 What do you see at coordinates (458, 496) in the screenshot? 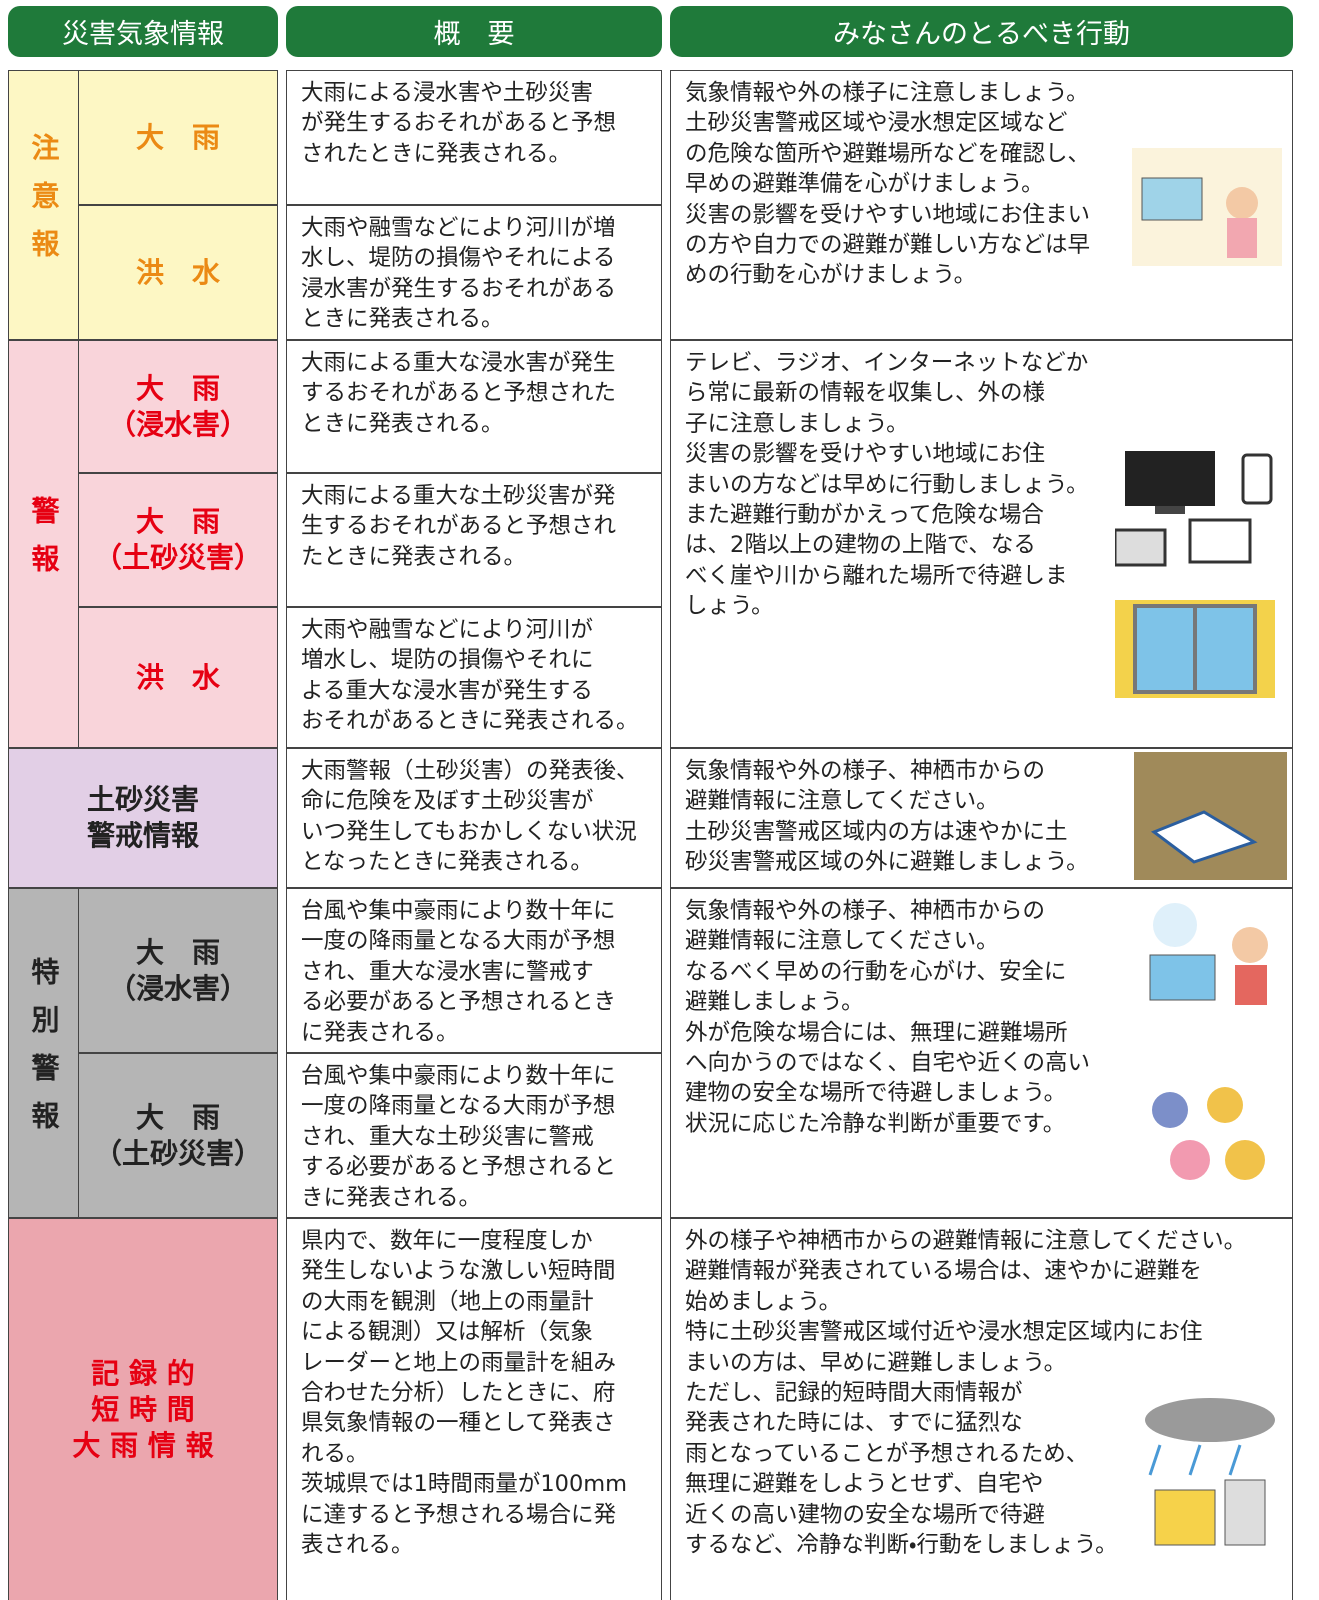
I see `text-line: 大雨による重大な土砂災害が発` at bounding box center [458, 496].